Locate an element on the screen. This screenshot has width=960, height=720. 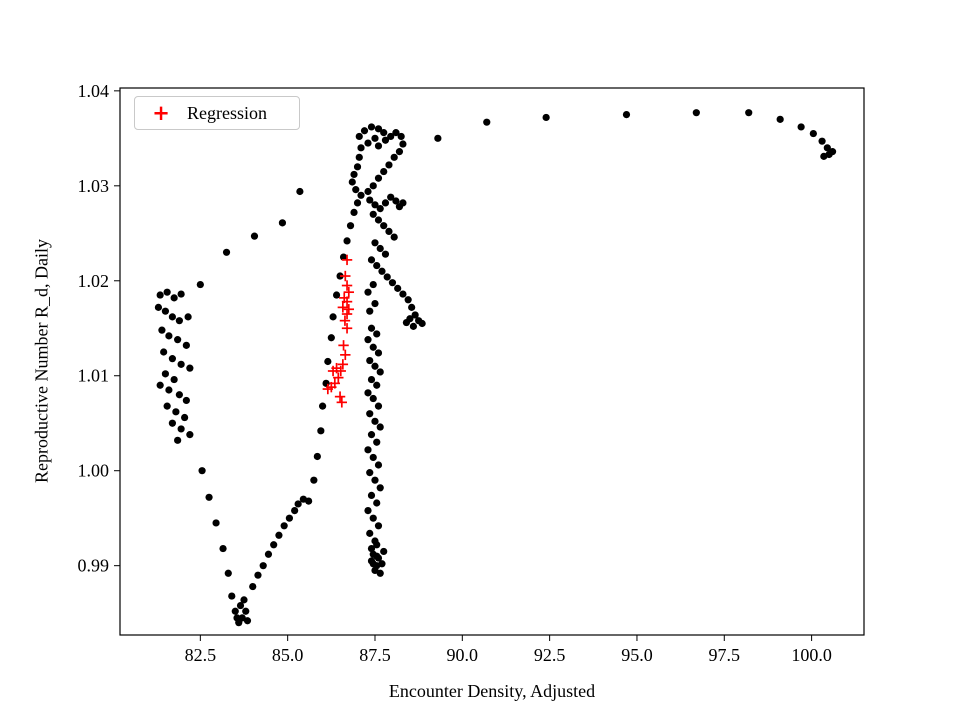
y-tick-label: 0.99 is located at coordinates (94, 566).